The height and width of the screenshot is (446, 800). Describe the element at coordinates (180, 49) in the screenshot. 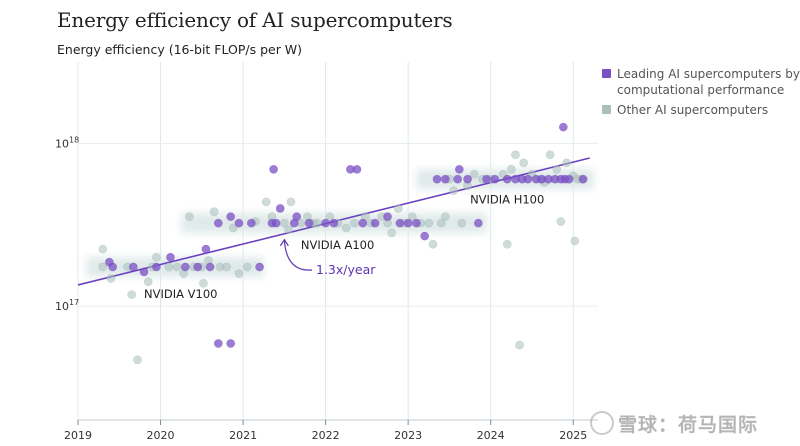

I see `y-axis-label: Energy efficiency (16-bit FLOP/s per W)` at that location.